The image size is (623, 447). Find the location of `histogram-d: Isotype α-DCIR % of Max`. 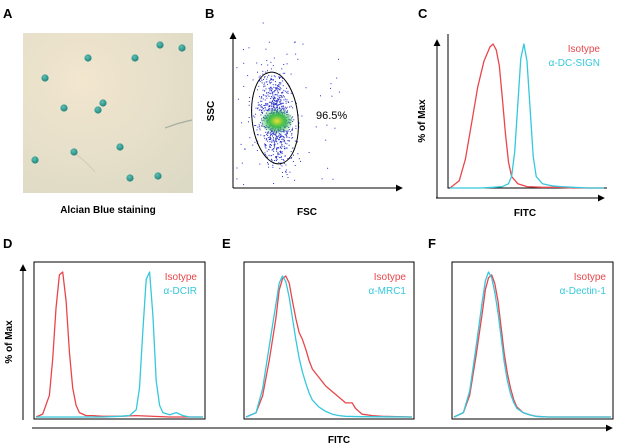

histogram-d: Isotype α-DCIR % of Max is located at coordinates (105, 340).